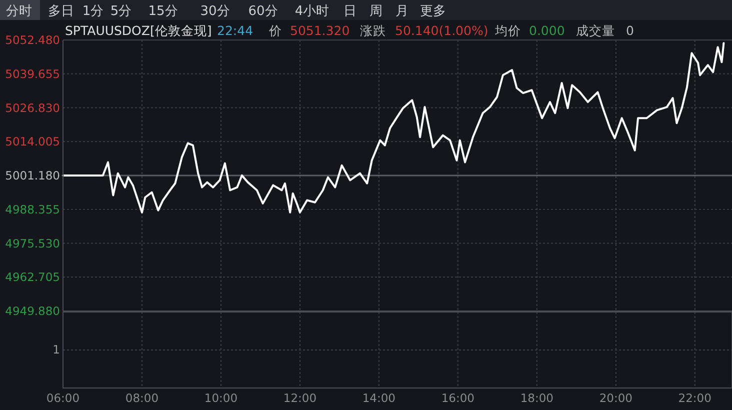 This screenshot has width=732, height=410. What do you see at coordinates (263, 11) in the screenshot?
I see `text: 60分` at bounding box center [263, 11].